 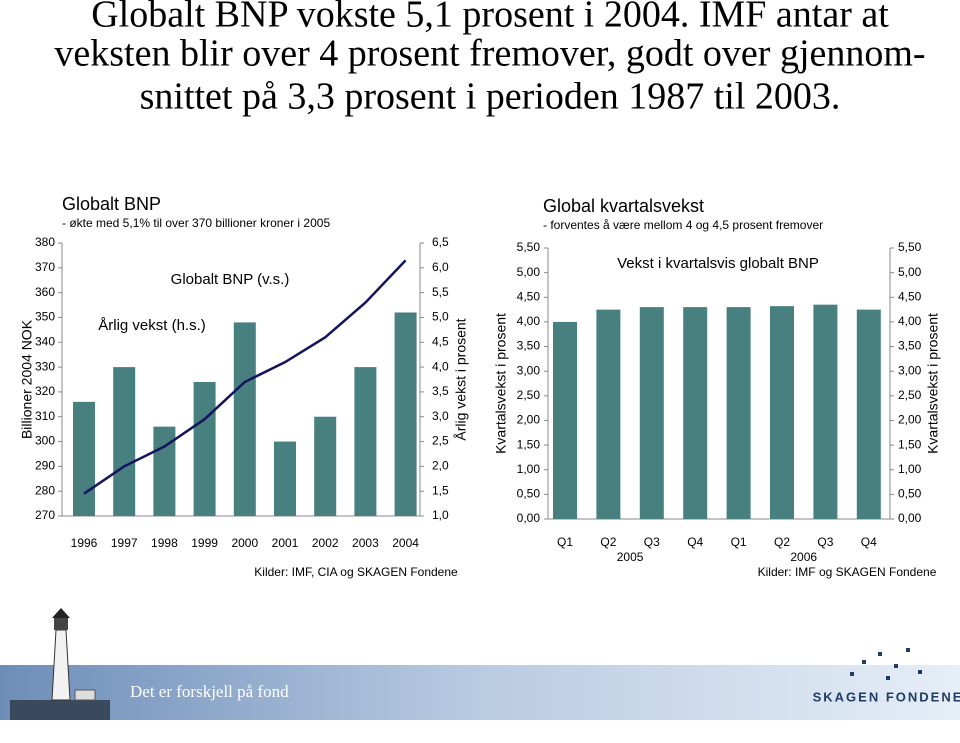 What do you see at coordinates (84, 543) in the screenshot?
I see `x-tick-label: 1996` at bounding box center [84, 543].